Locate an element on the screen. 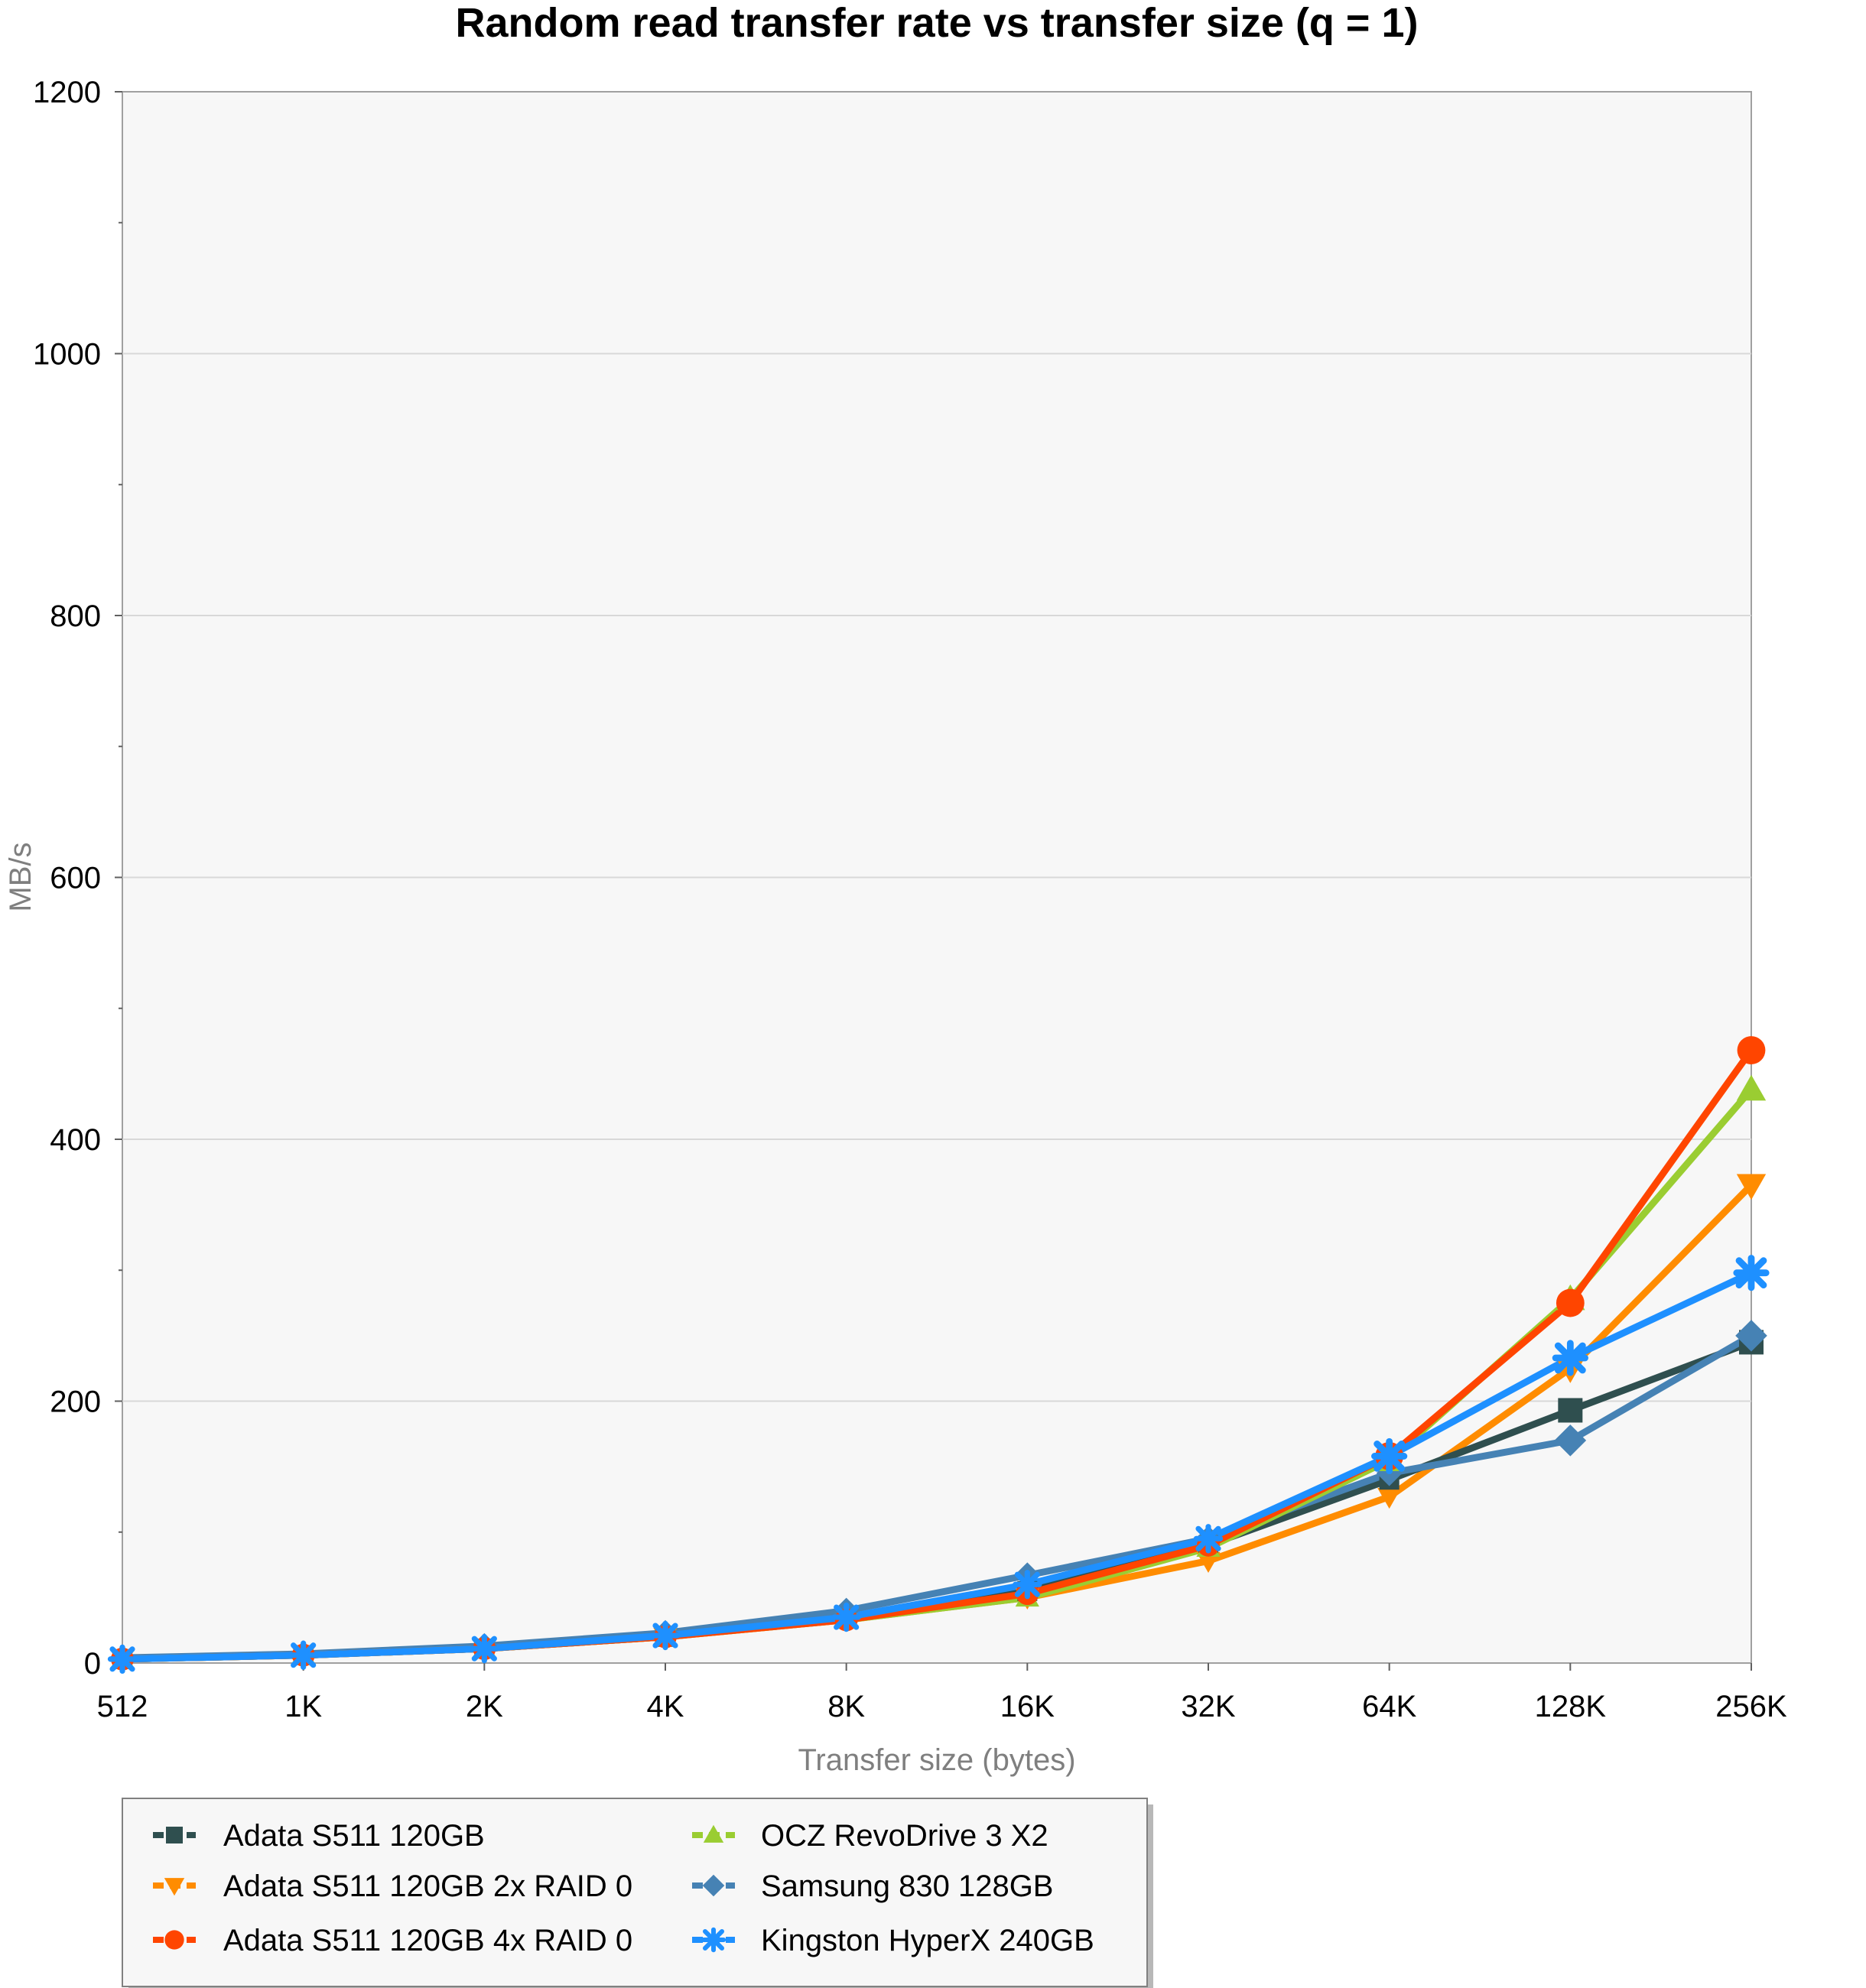 The height and width of the screenshot is (1988, 1866). legend-label: Samsung 830 128GB is located at coordinates (907, 1886).